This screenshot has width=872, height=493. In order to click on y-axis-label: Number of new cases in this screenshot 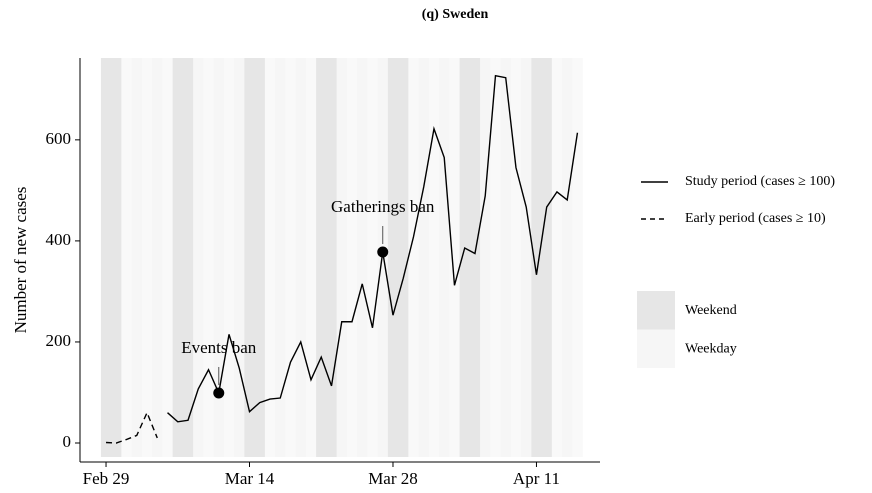, I will do `click(20, 260)`.